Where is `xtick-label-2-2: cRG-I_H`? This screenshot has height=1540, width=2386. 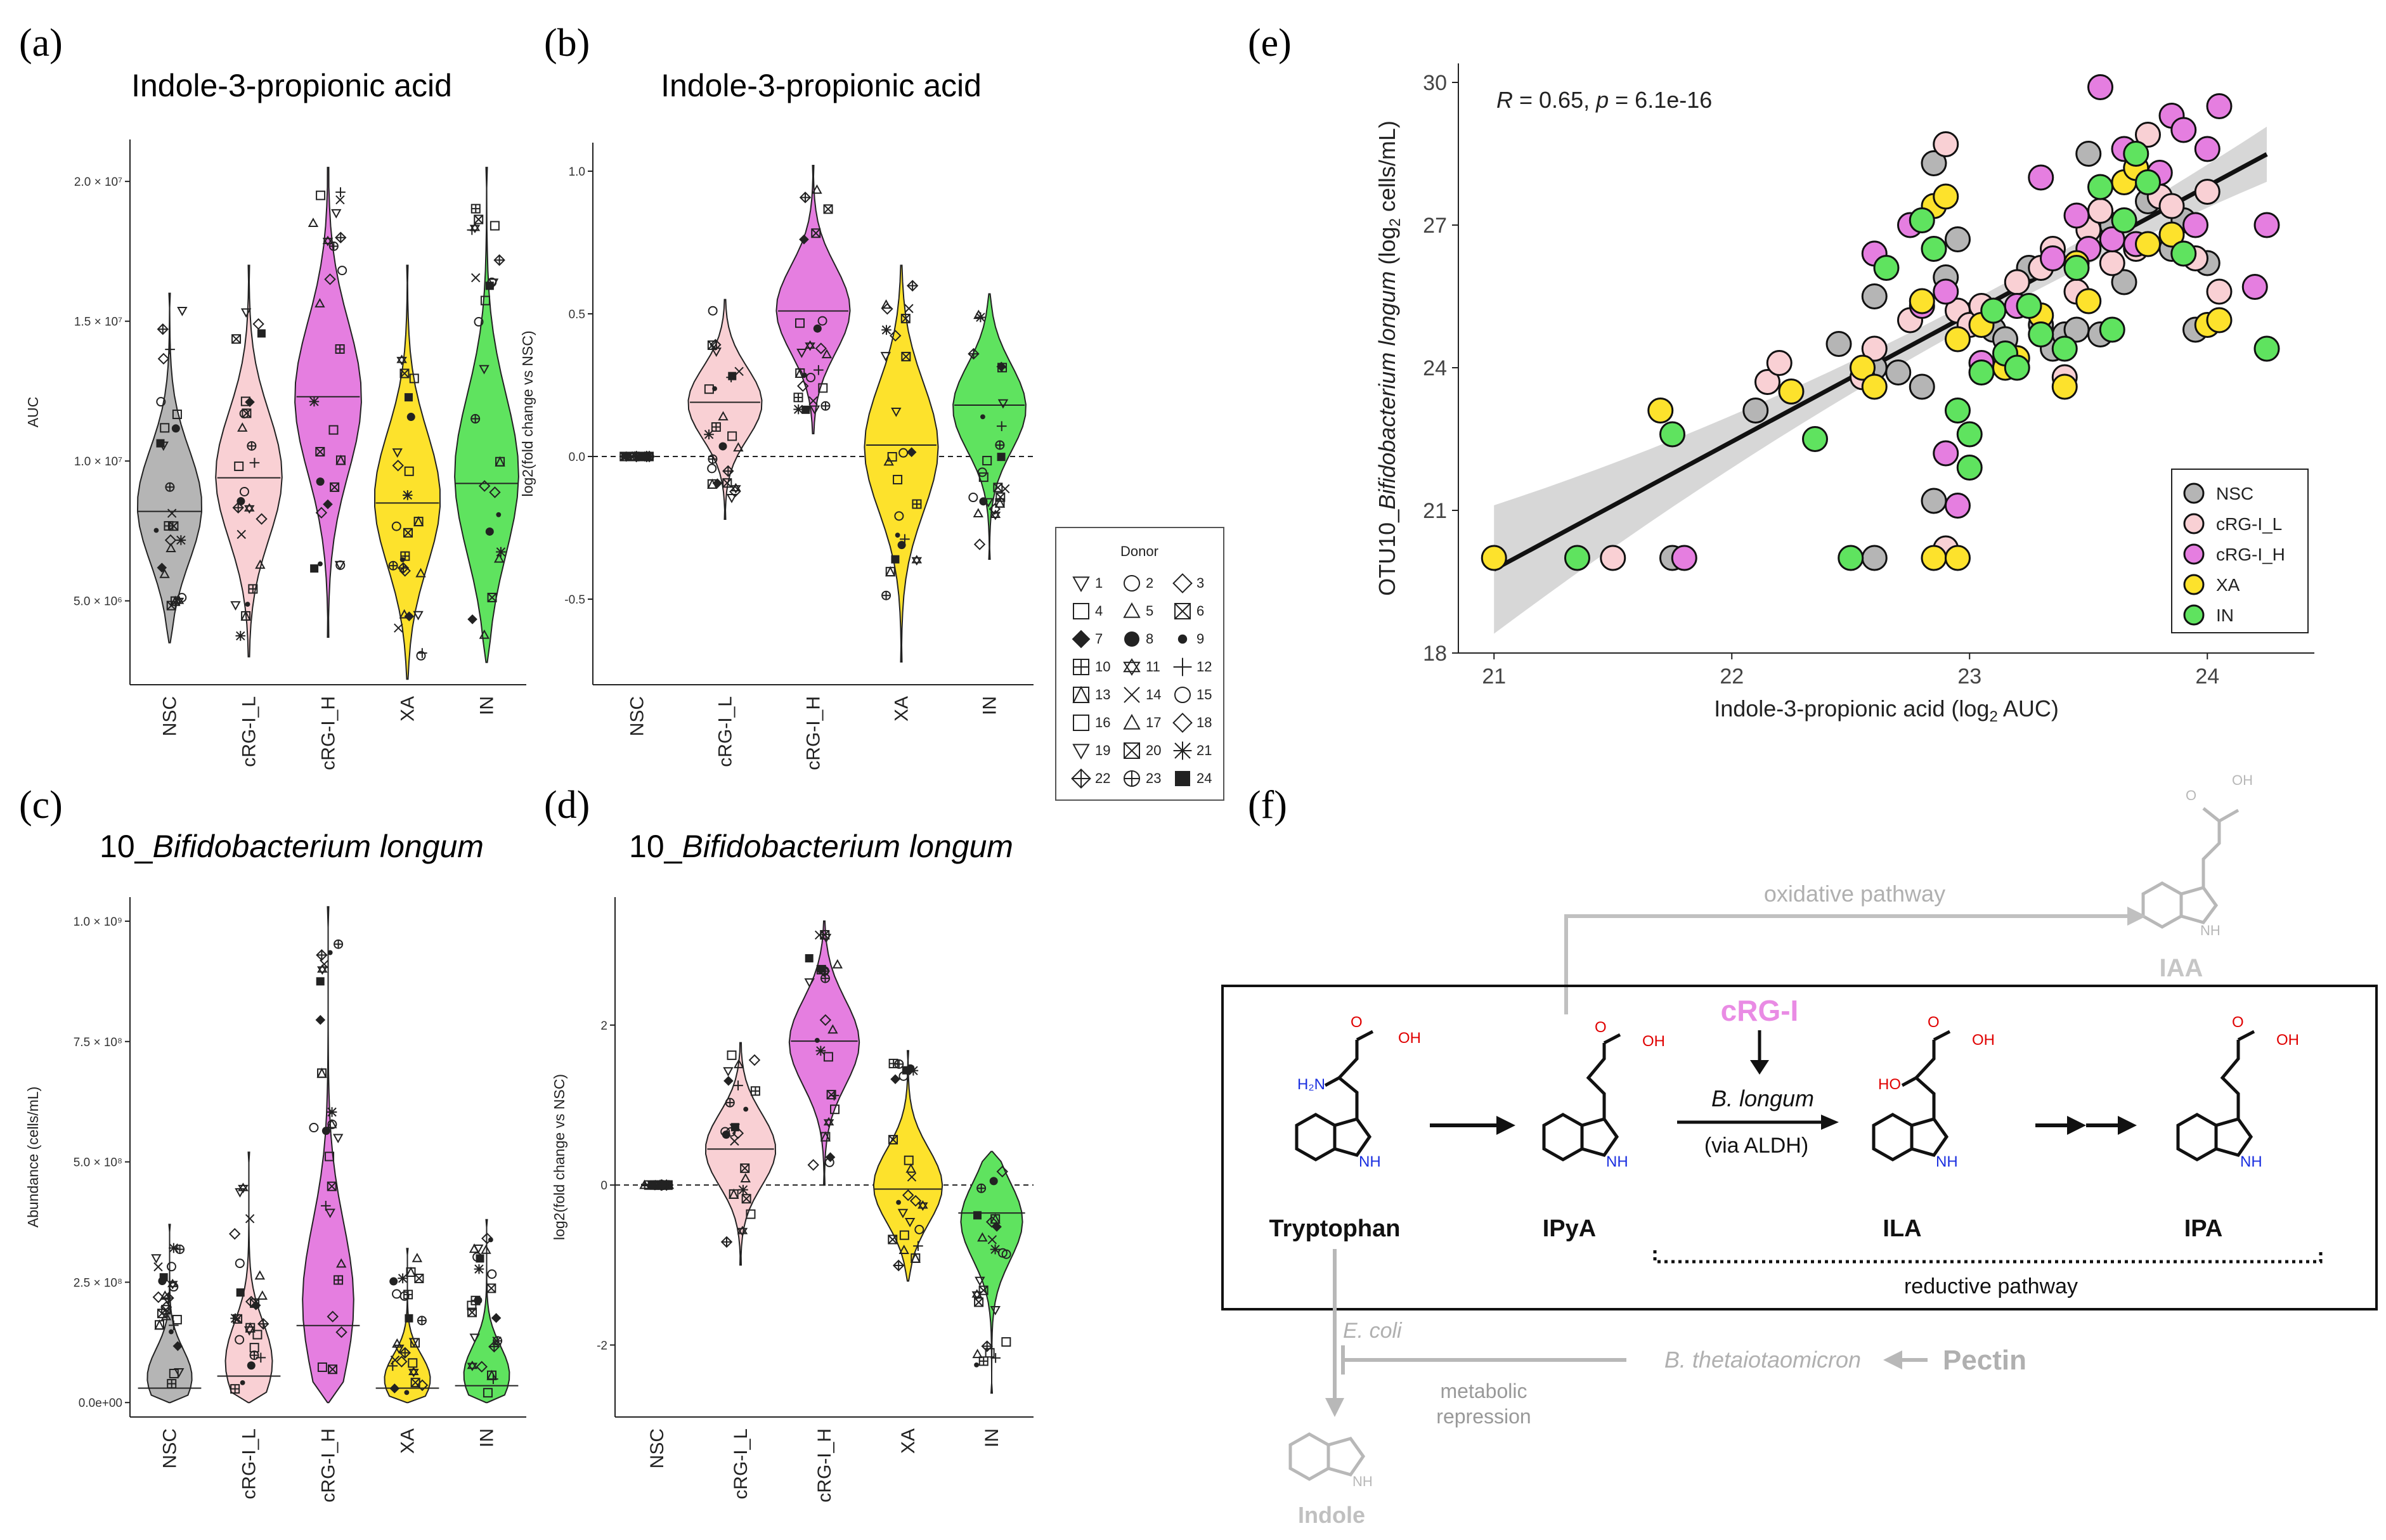
xtick-label-2-2: cRG-I_H is located at coordinates (328, 1466).